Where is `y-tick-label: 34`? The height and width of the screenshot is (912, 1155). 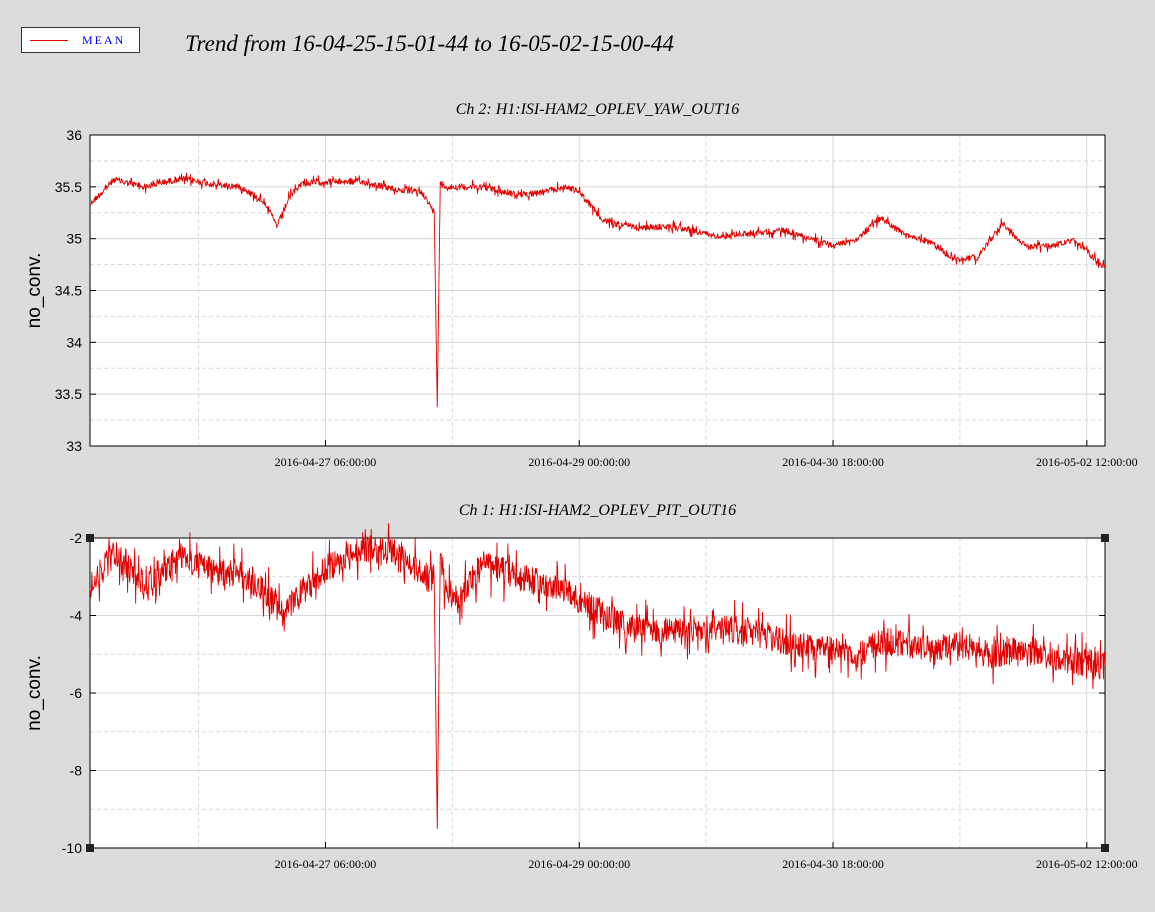
y-tick-label: 34 is located at coordinates (74, 342).